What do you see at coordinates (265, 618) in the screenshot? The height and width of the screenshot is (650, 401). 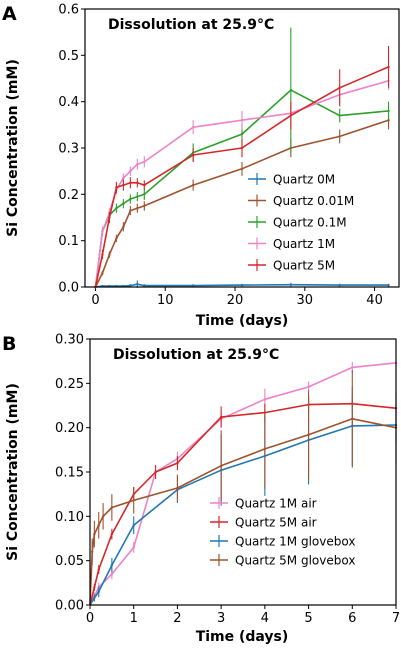 I see `x-tick-label: 4` at bounding box center [265, 618].